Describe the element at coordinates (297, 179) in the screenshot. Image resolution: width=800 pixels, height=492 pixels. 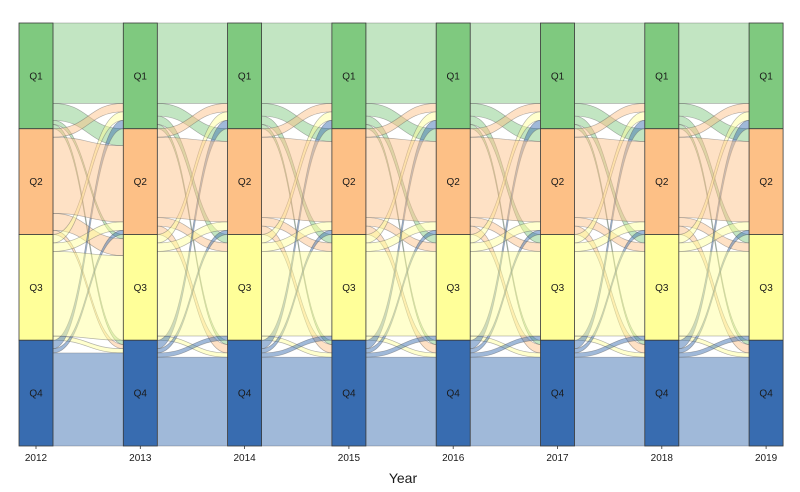
I see `flow-2014-Q2-to-Q2` at that location.